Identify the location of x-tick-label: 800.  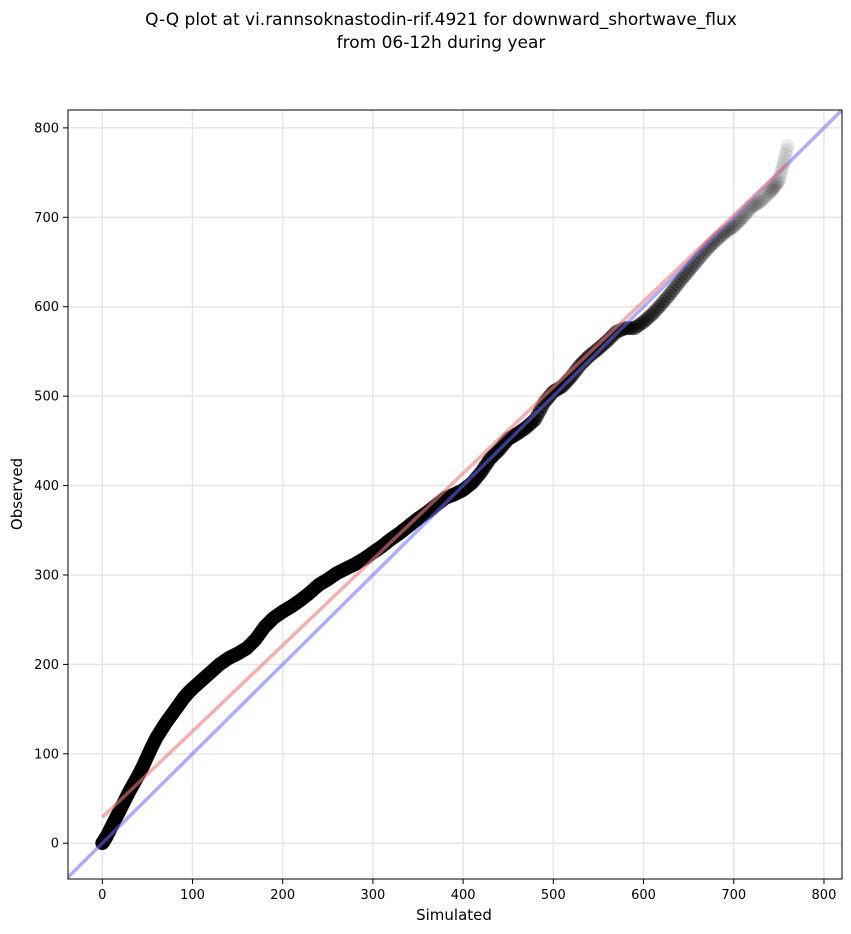
(824, 895).